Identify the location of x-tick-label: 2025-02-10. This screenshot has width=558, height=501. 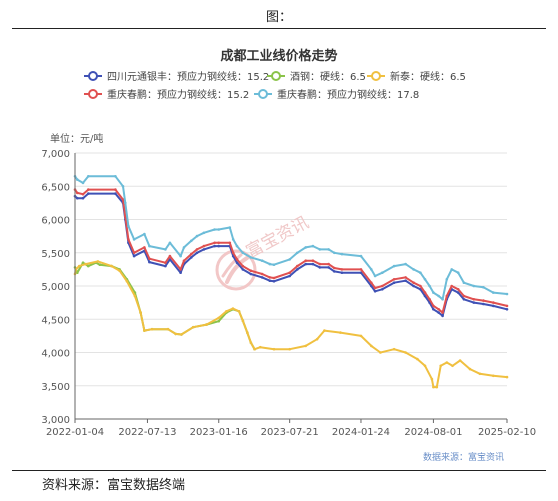
(507, 432).